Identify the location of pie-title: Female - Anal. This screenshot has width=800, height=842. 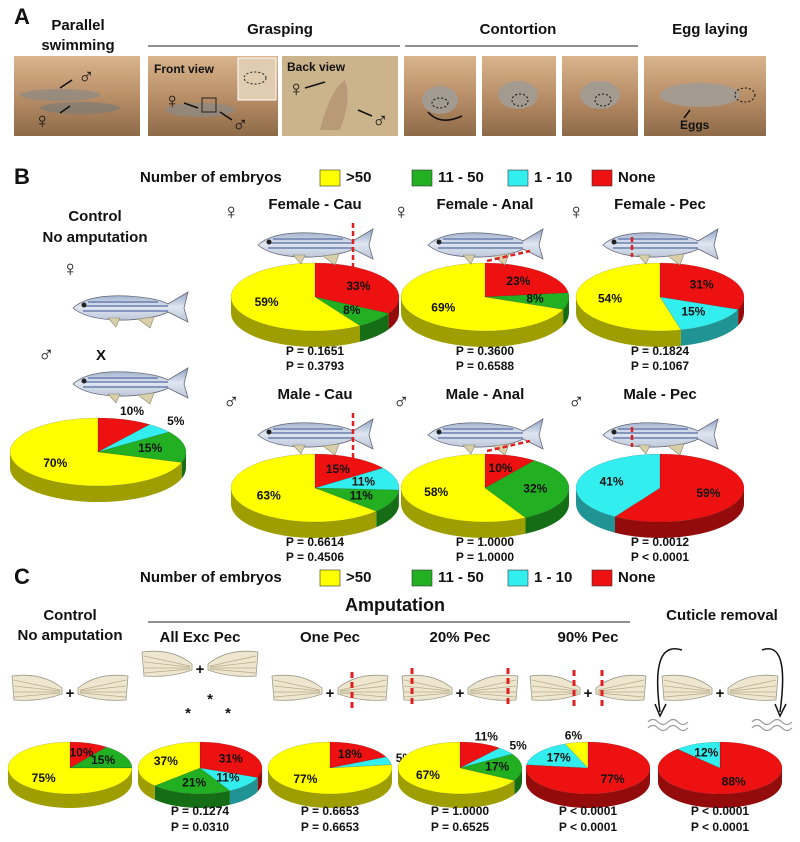
(485, 204).